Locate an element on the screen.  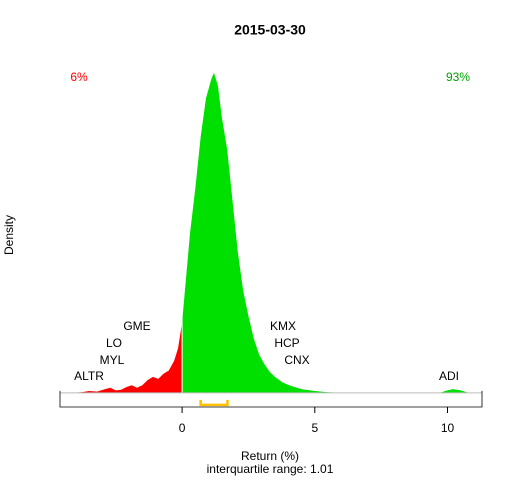
stock-label: MYL is located at coordinates (112, 360).